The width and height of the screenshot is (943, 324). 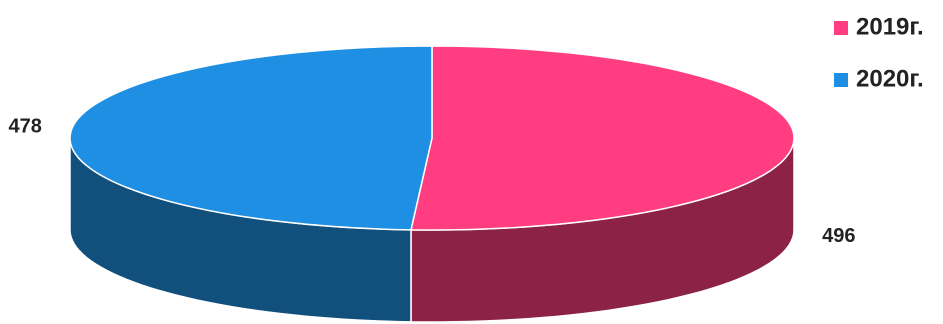 What do you see at coordinates (890, 26) in the screenshot?
I see `legend-label: 2019г.` at bounding box center [890, 26].